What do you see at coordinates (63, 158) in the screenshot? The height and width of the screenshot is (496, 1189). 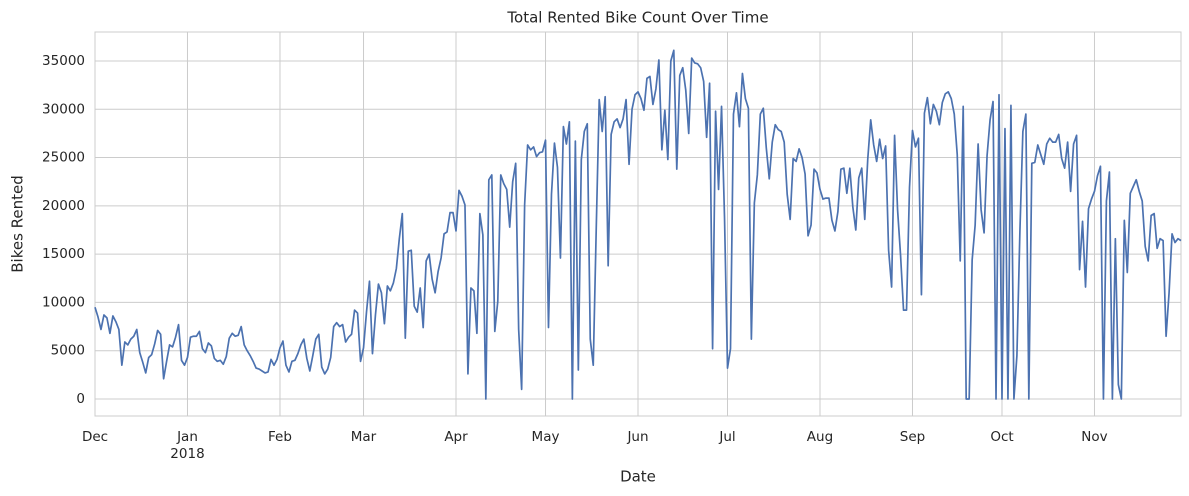 I see `y-tick-label: 25000` at bounding box center [63, 158].